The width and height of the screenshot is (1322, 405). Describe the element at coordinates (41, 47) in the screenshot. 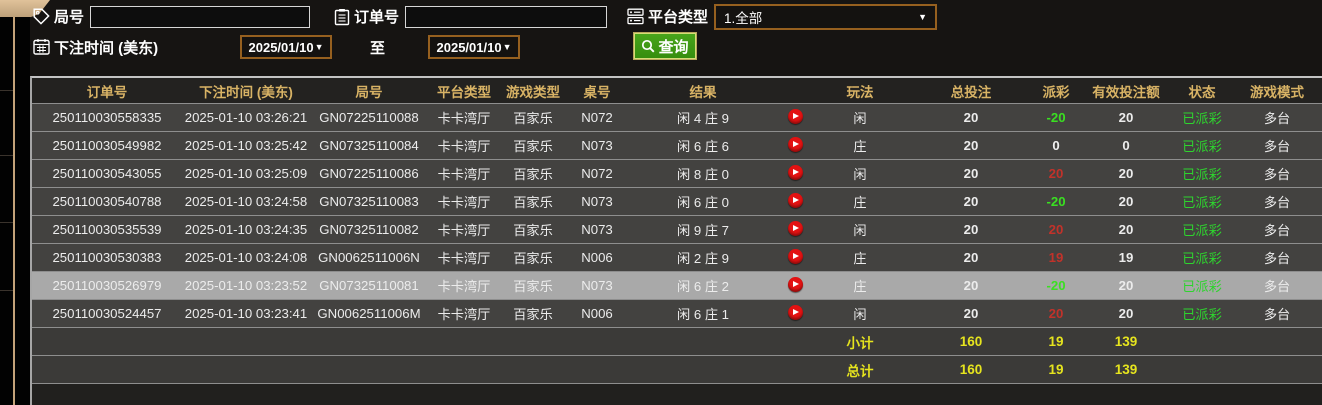

I see `calendar-icon` at that location.